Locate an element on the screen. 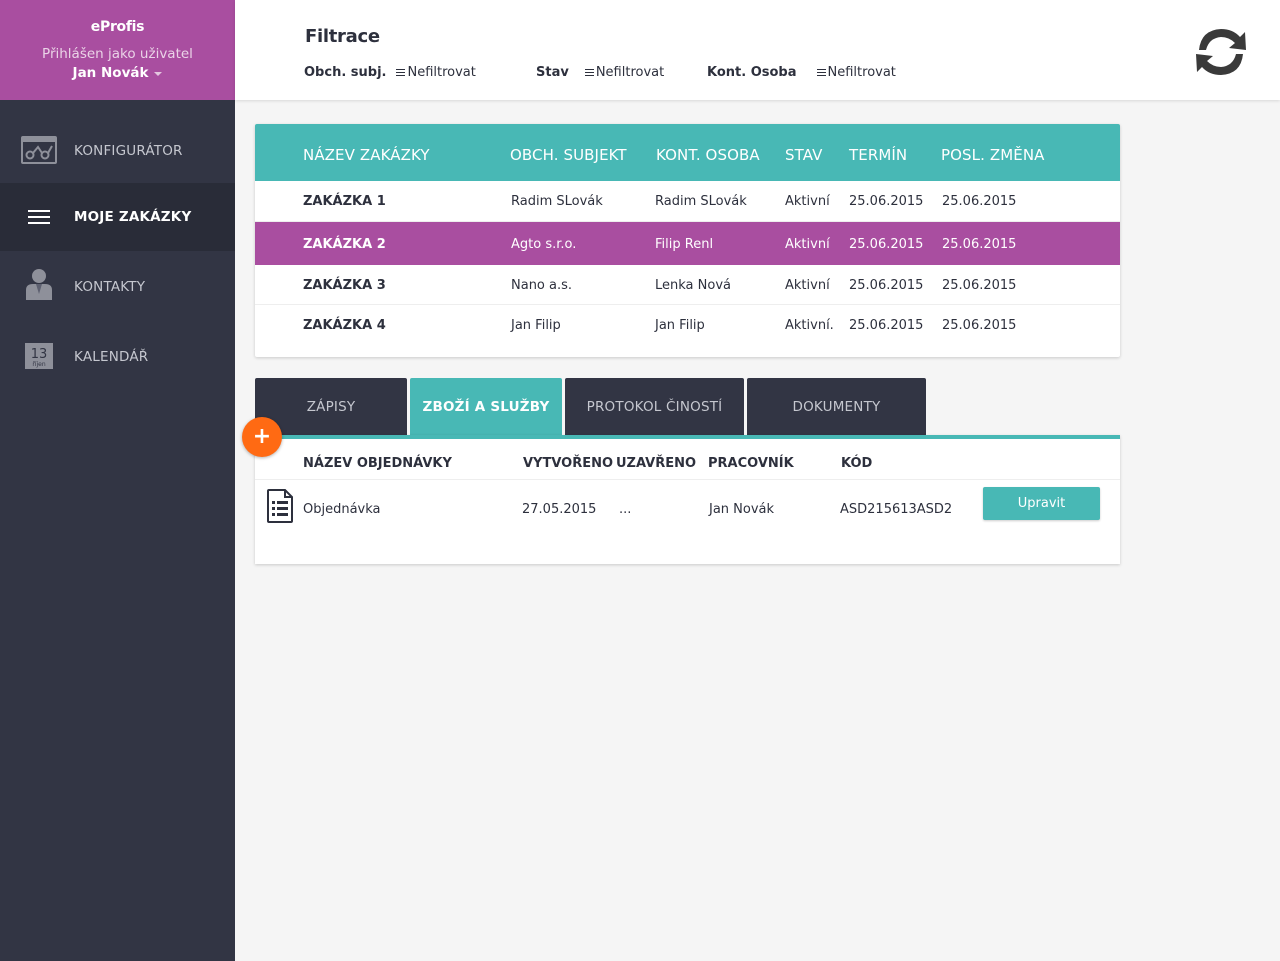 The height and width of the screenshot is (961, 1280). logged-as-text: Přihlášen jako uživatel is located at coordinates (117, 54).